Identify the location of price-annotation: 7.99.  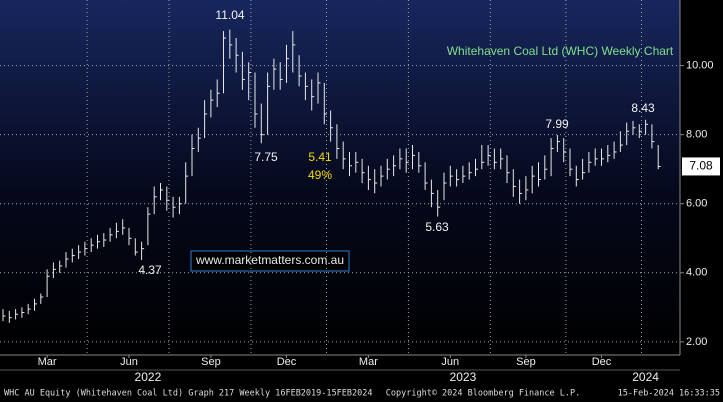
(557, 124).